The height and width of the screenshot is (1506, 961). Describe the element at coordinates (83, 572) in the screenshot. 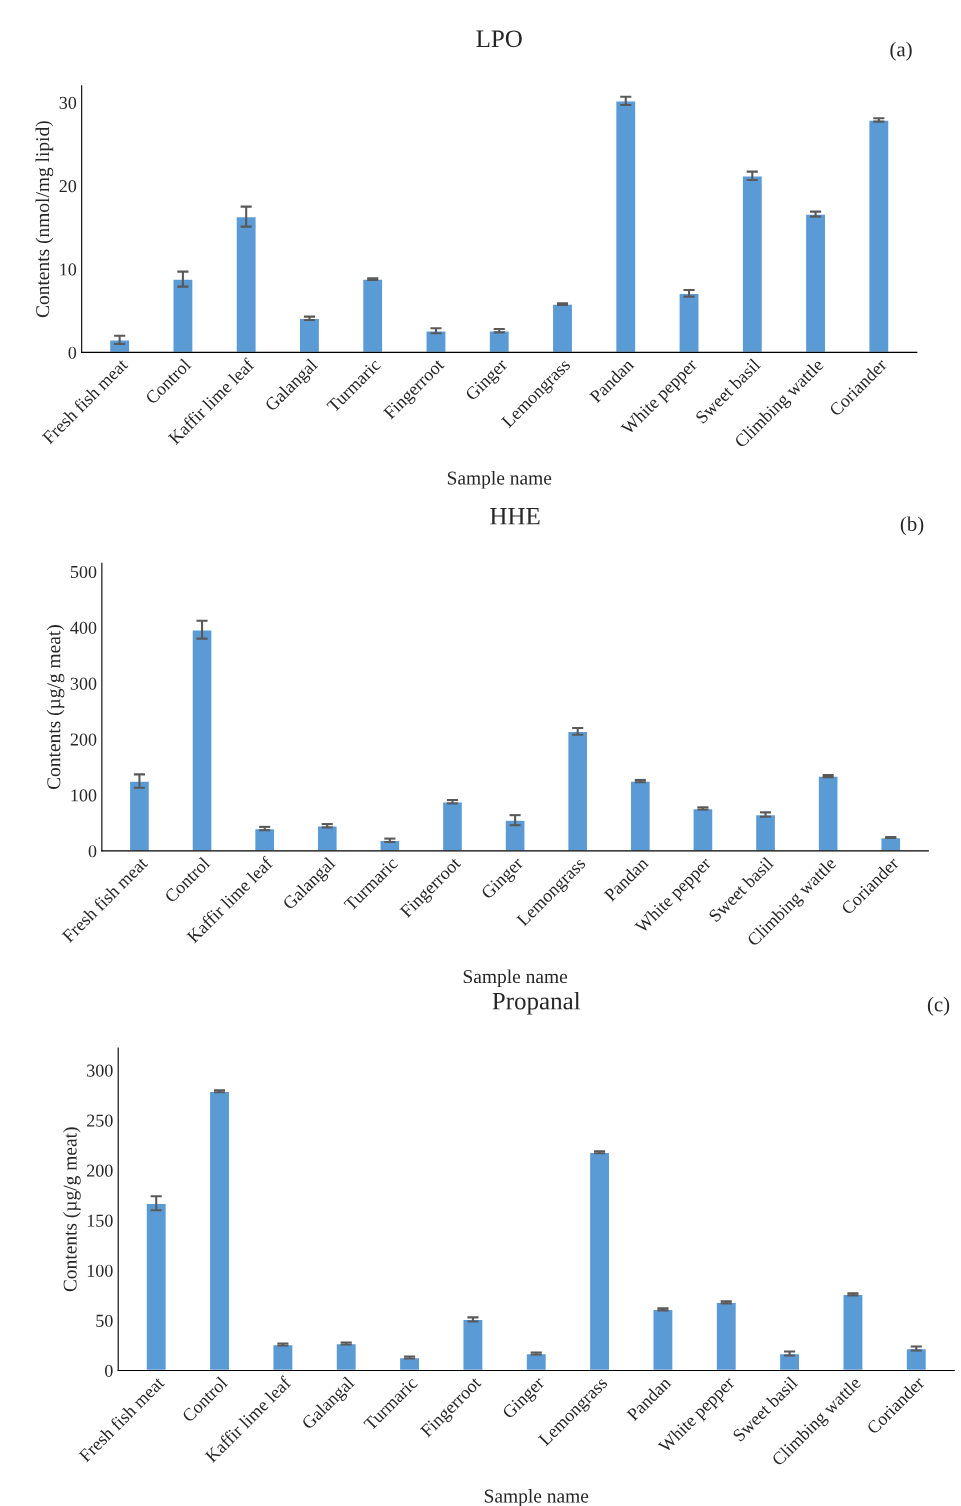

I see `y-tick-label: 500` at that location.